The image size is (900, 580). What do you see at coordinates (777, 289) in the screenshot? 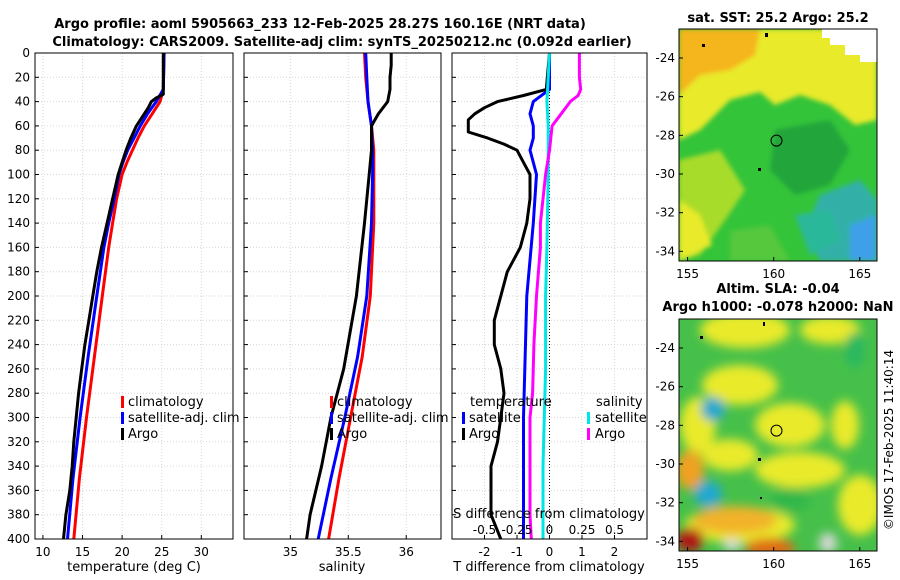
I see `sla-map-title: Altim. SLA: -0.04` at bounding box center [777, 289].